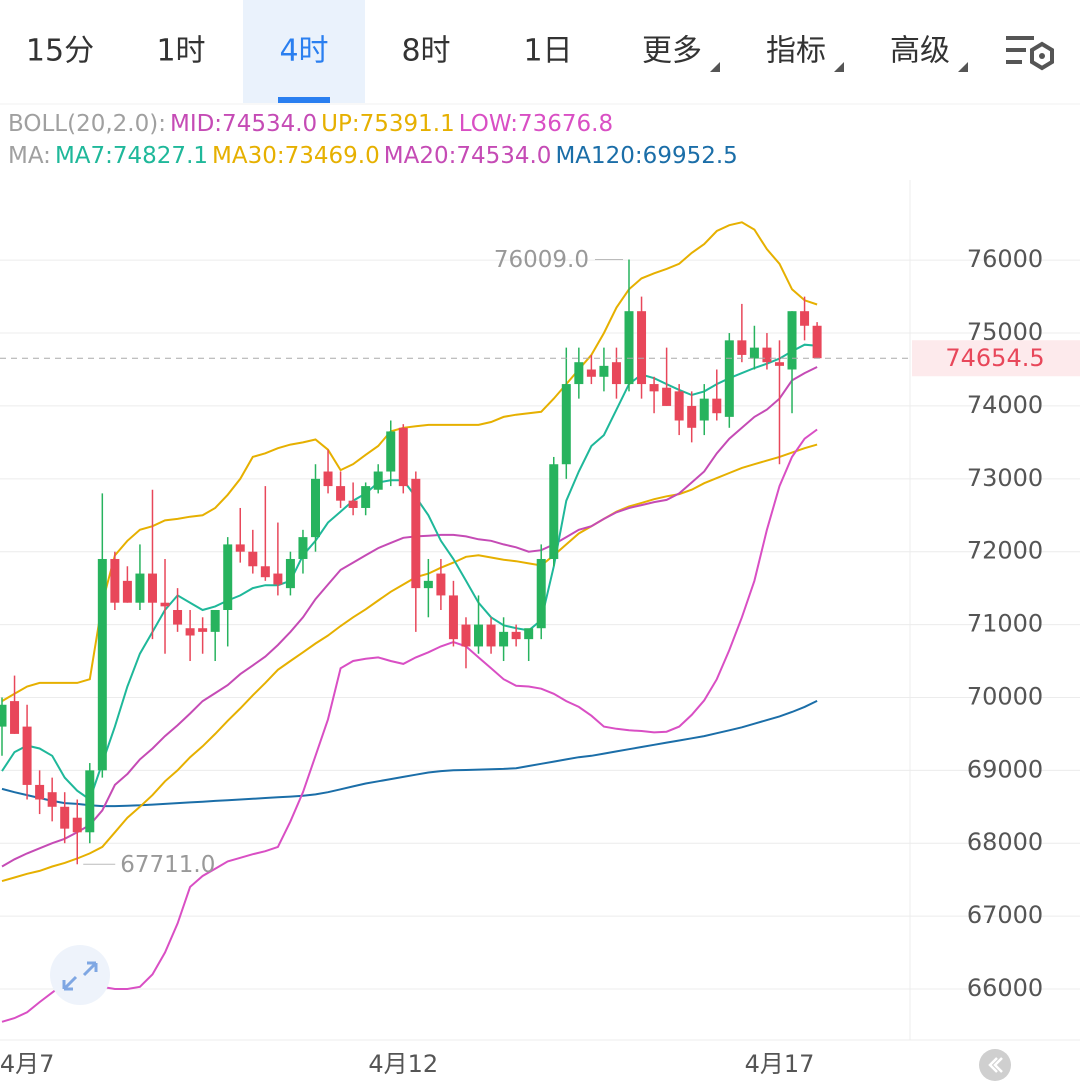 The width and height of the screenshot is (1080, 1084). I want to click on tab-label: 15分, so click(60, 51).